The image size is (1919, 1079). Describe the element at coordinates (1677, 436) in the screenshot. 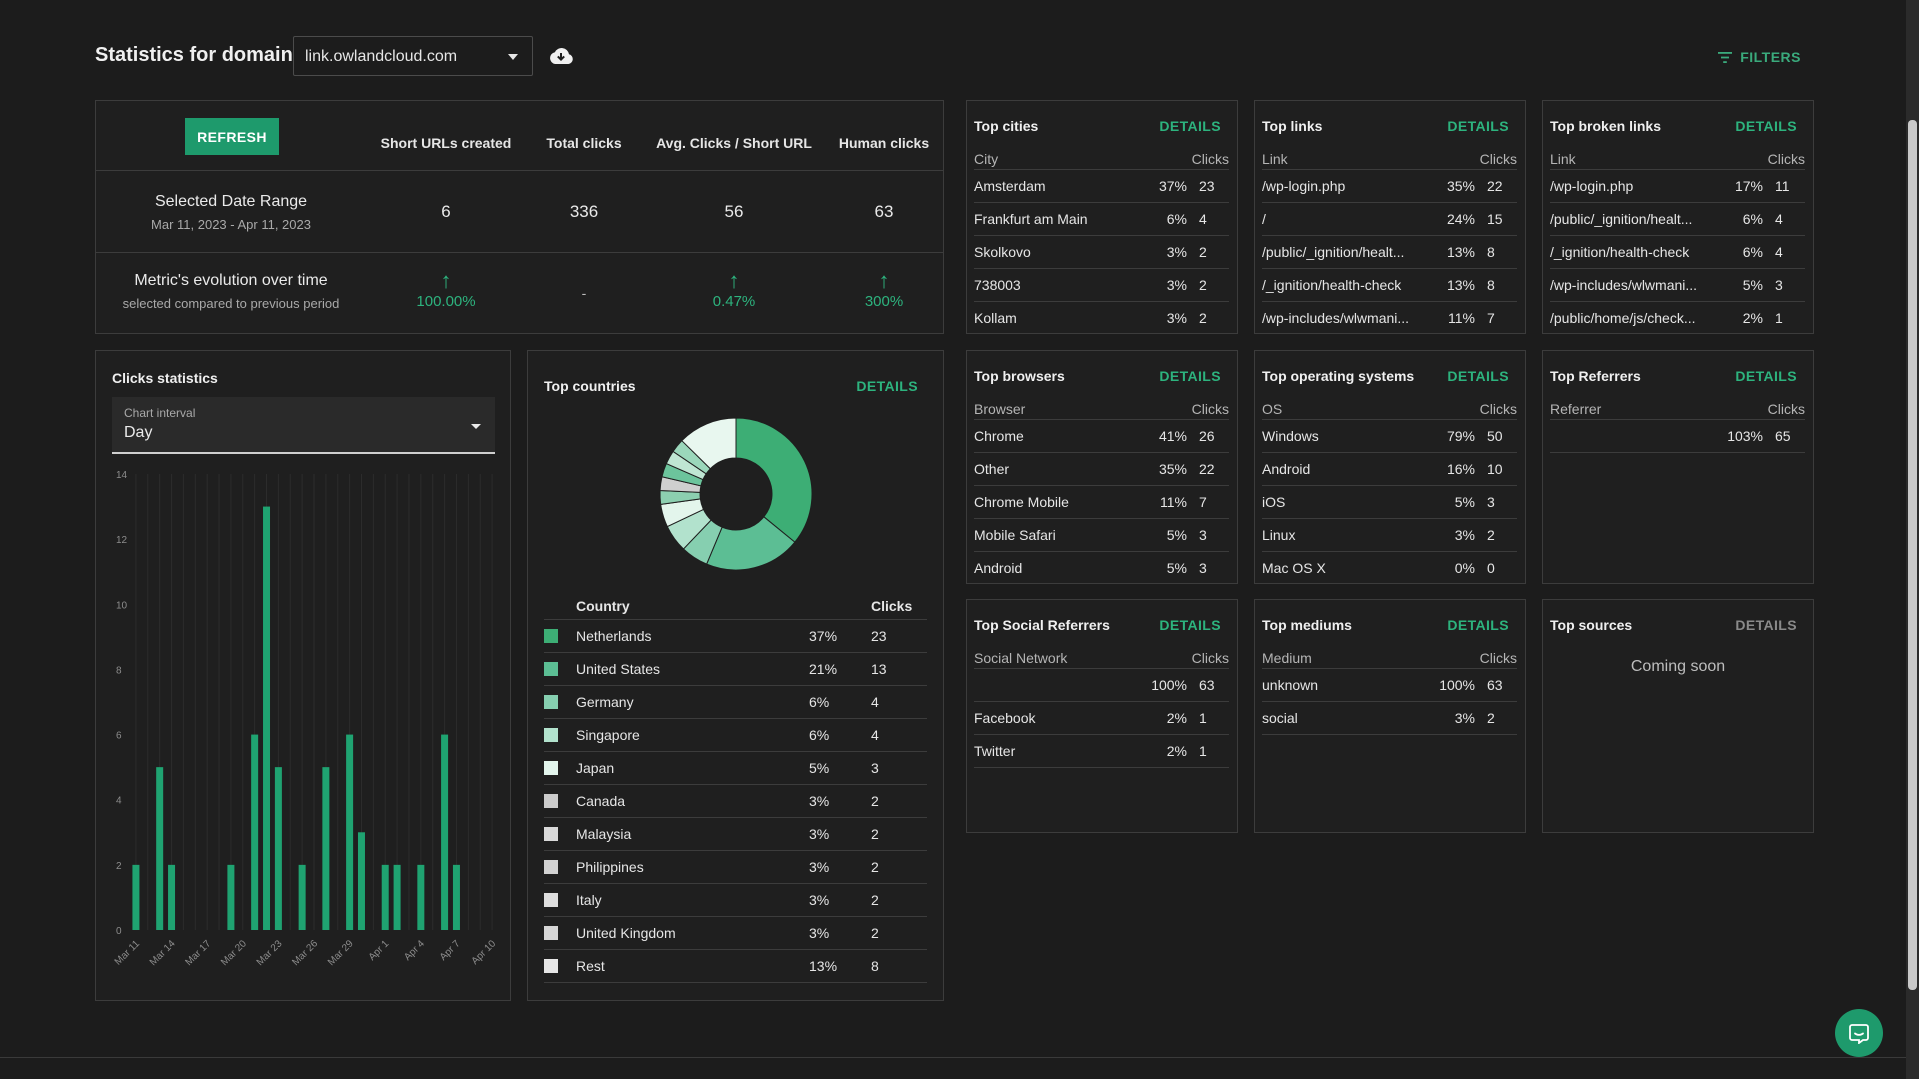

I see `table-row: 103% 65` at that location.